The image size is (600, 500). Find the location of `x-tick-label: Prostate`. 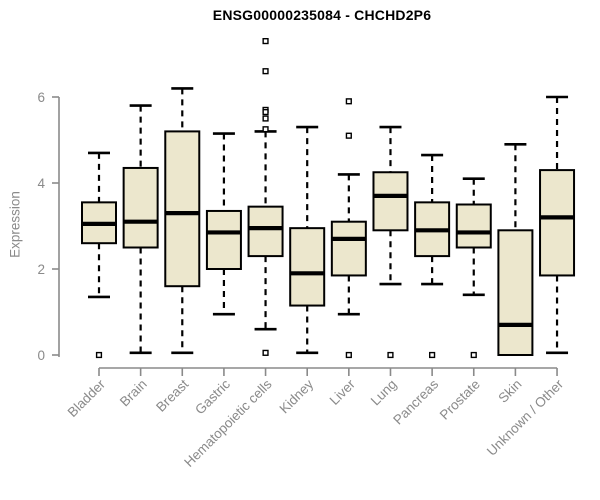

x-tick-label: Prostate is located at coordinates (460, 400).